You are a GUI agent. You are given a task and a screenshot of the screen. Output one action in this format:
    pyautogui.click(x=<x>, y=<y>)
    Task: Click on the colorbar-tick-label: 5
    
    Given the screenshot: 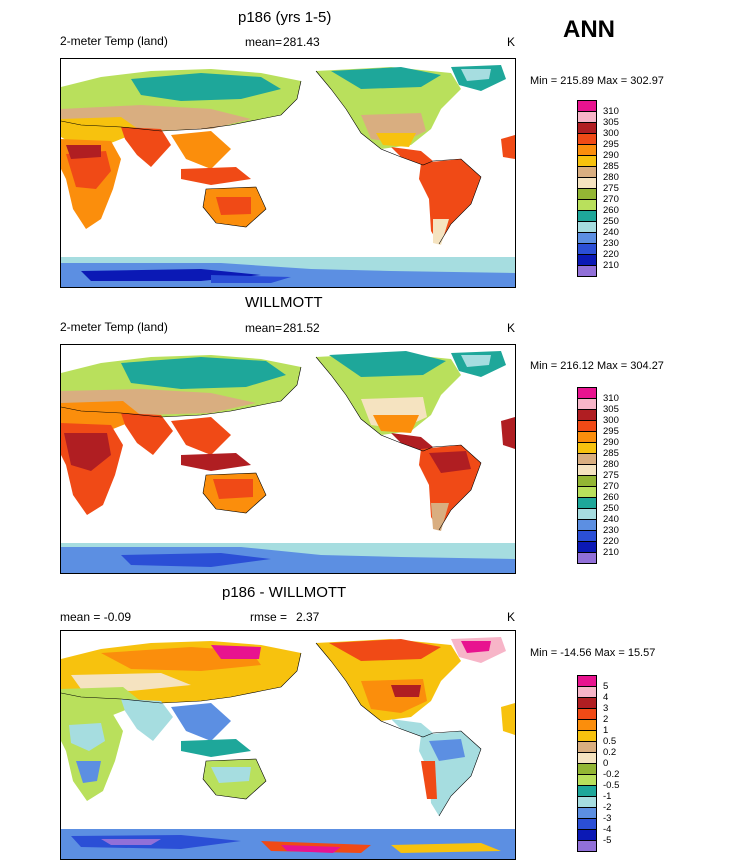 What is the action you would take?
    pyautogui.click(x=606, y=686)
    